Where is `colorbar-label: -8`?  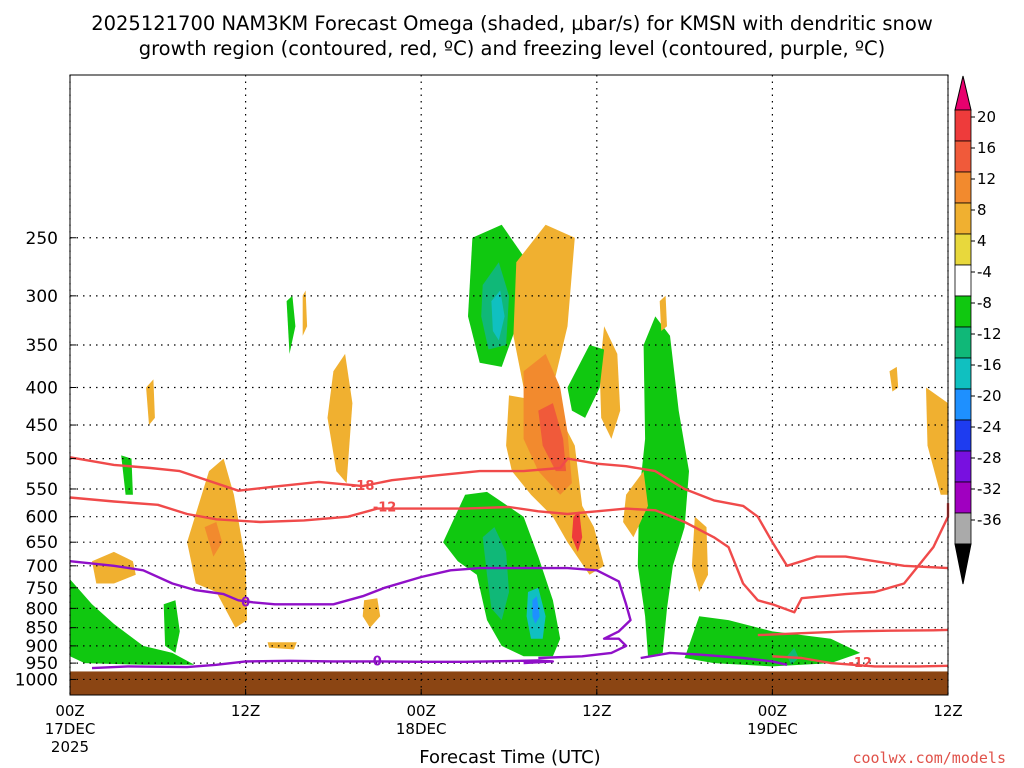 colorbar-label: -8 is located at coordinates (984, 303).